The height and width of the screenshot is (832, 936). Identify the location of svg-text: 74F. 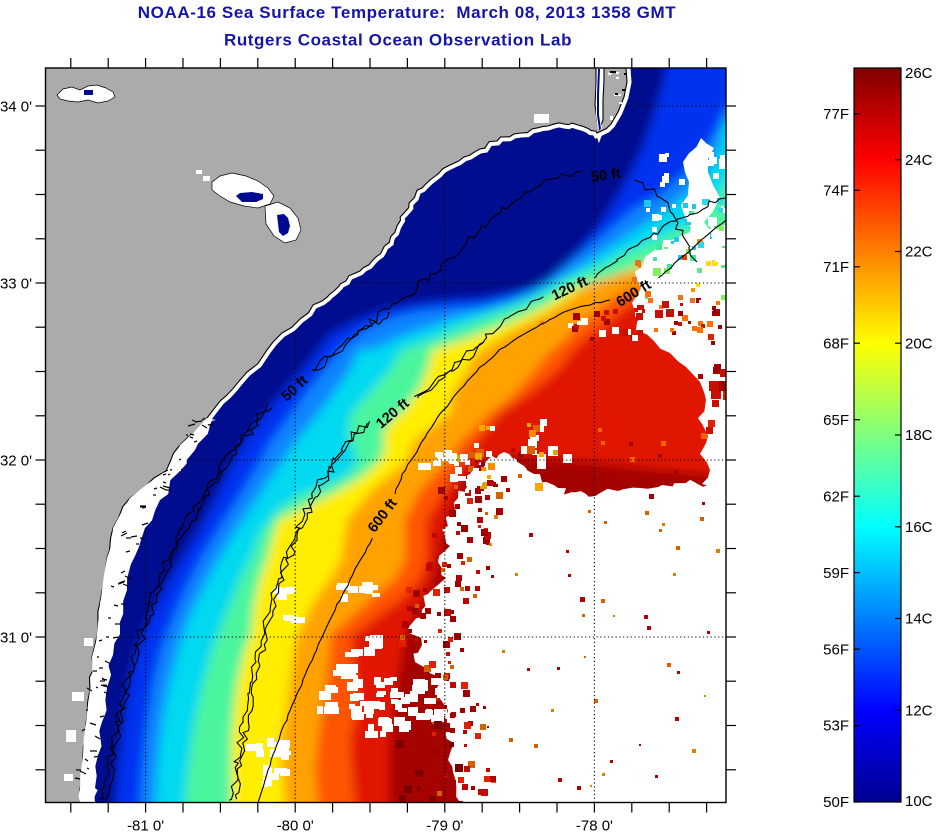
(836, 191).